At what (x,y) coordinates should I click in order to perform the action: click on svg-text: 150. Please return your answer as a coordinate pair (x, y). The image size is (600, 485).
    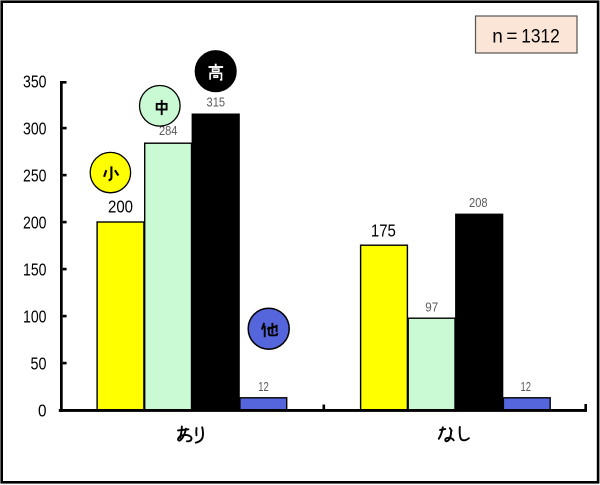
    Looking at the image, I should click on (35, 270).